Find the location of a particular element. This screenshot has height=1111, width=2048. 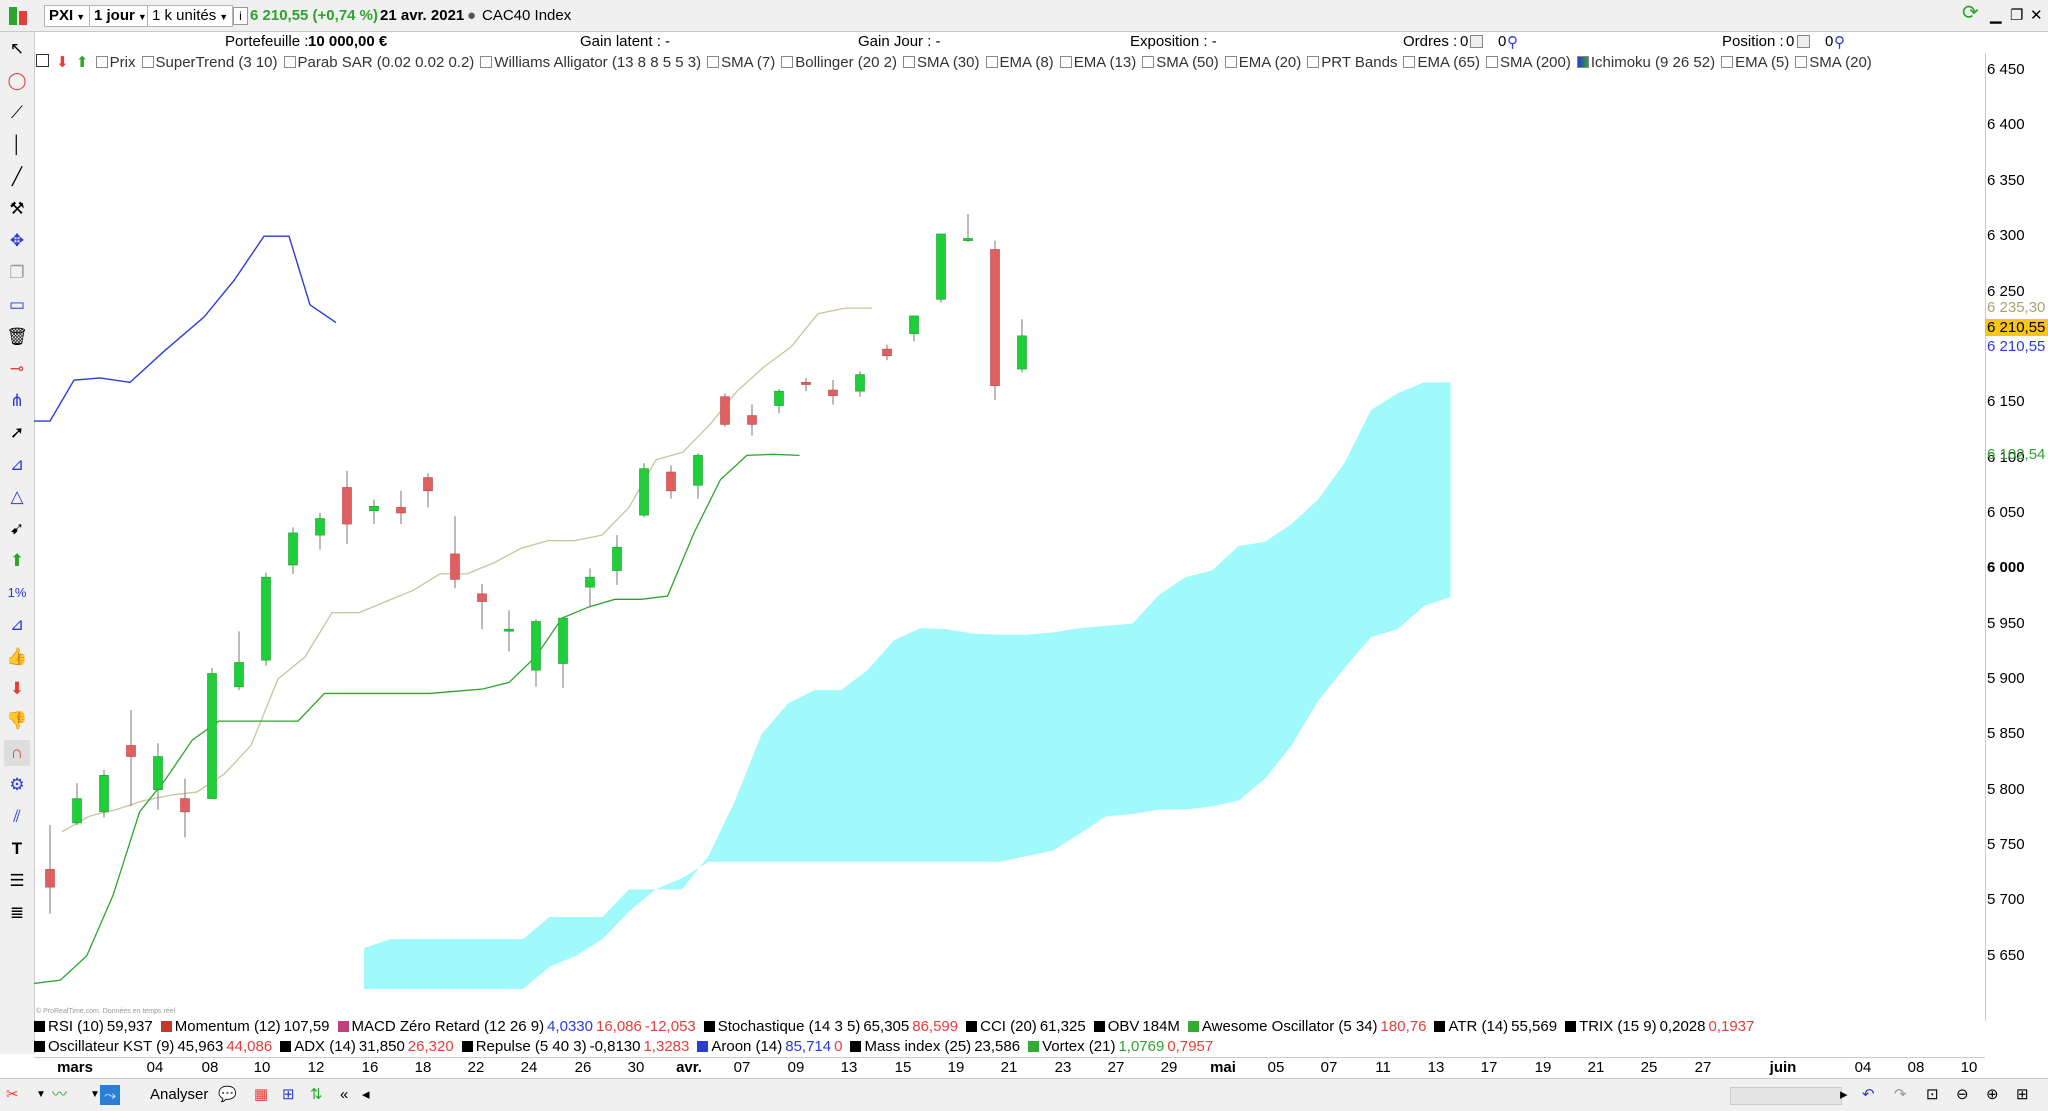

indicator-toggle: Williams Alligator (13 8 8 5 5 3) is located at coordinates (590, 62).